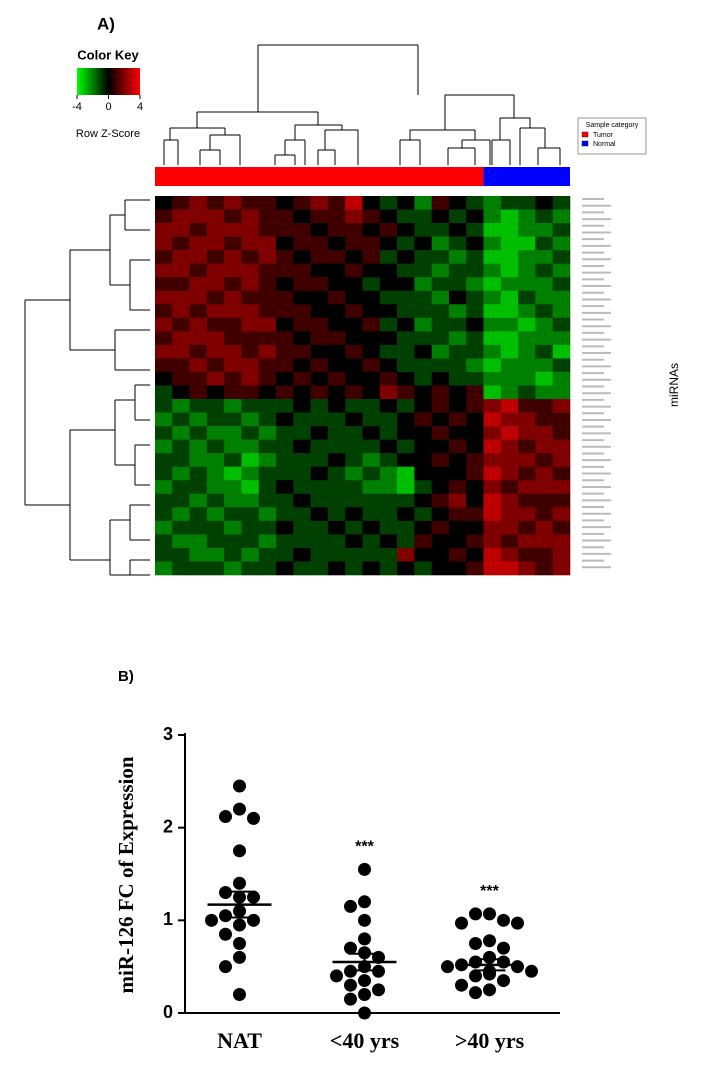 The width and height of the screenshot is (702, 1066). Describe the element at coordinates (364, 847) in the screenshot. I see `annotation: ***` at that location.